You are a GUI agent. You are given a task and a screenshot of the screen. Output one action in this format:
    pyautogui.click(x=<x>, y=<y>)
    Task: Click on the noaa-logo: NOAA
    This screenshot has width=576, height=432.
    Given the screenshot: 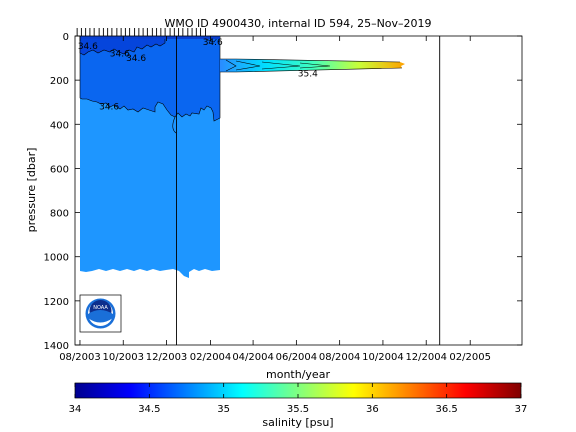 What is the action you would take?
    pyautogui.click(x=100, y=313)
    